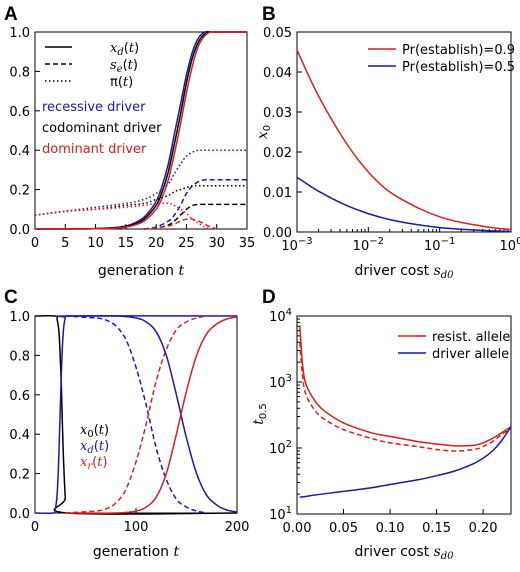 Image resolution: width=520 pixels, height=572 pixels. Describe the element at coordinates (404, 553) in the screenshot. I see `panel-d-xlabel: driver cost sd0` at that location.